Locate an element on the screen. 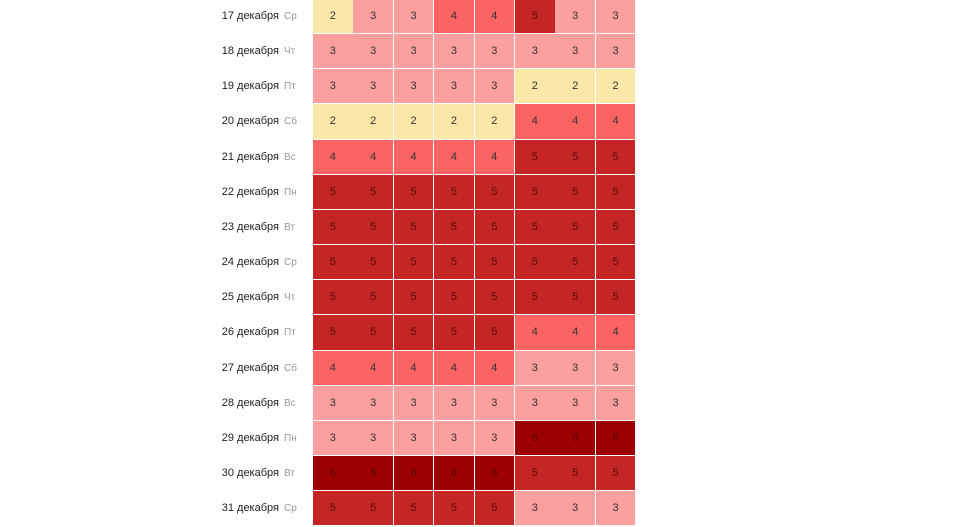 The height and width of the screenshot is (527, 960). row-date: 27 декабря is located at coordinates (250, 367).